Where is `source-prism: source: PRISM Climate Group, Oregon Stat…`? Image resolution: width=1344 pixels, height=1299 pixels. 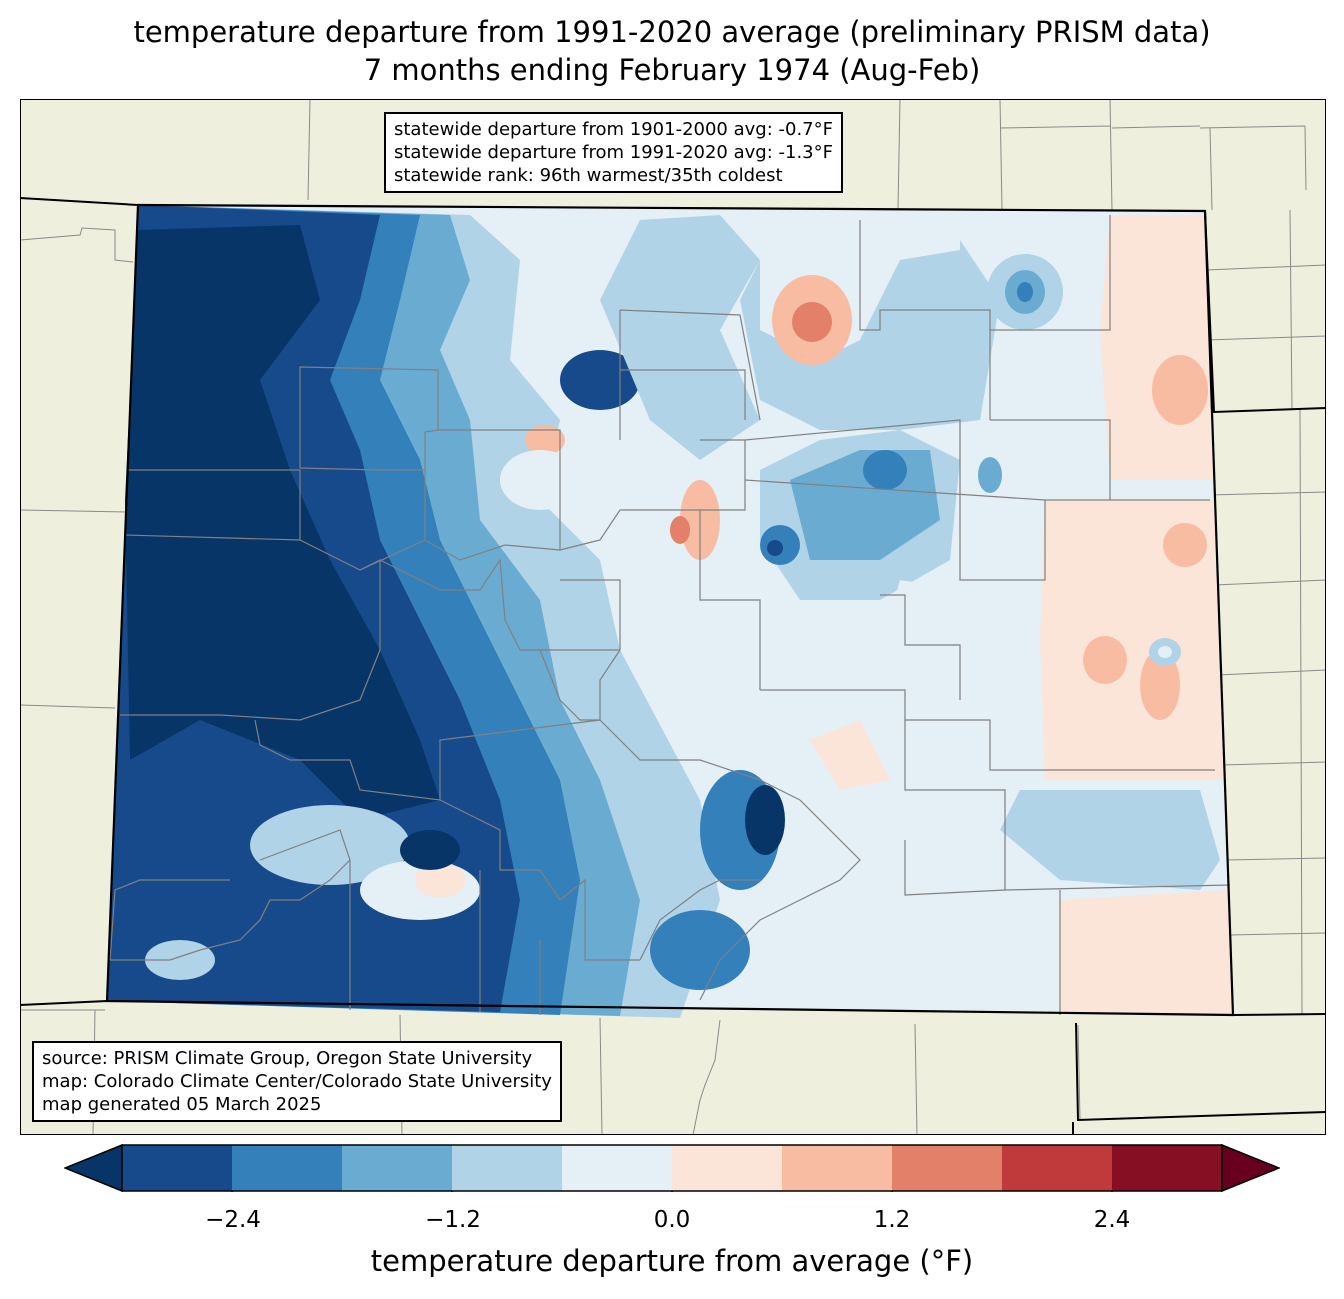
source-prism: source: PRISM Climate Group, Oregon Stat… is located at coordinates (287, 1058).